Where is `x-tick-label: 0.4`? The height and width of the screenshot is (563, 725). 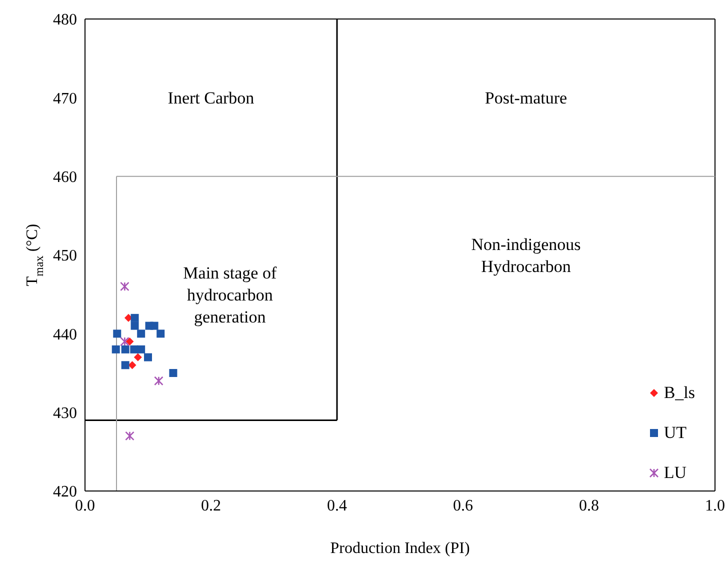 x-tick-label: 0.4 is located at coordinates (337, 505).